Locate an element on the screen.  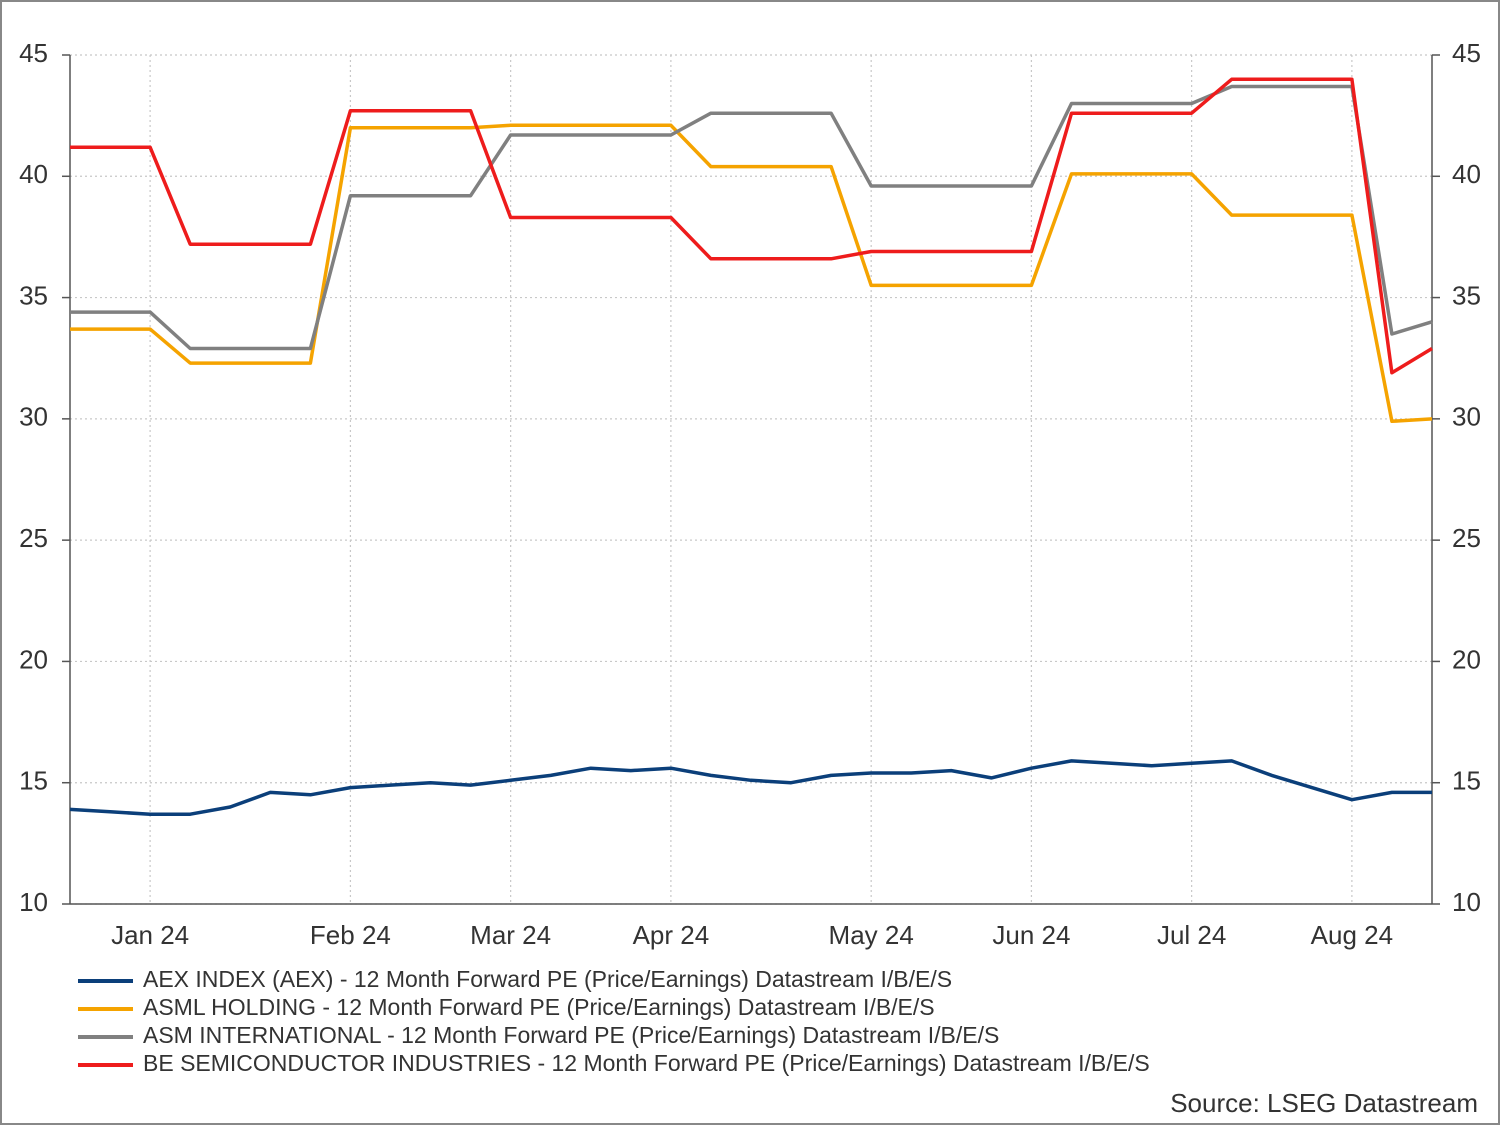
y2-tick-label: 30 is located at coordinates (1466, 417).